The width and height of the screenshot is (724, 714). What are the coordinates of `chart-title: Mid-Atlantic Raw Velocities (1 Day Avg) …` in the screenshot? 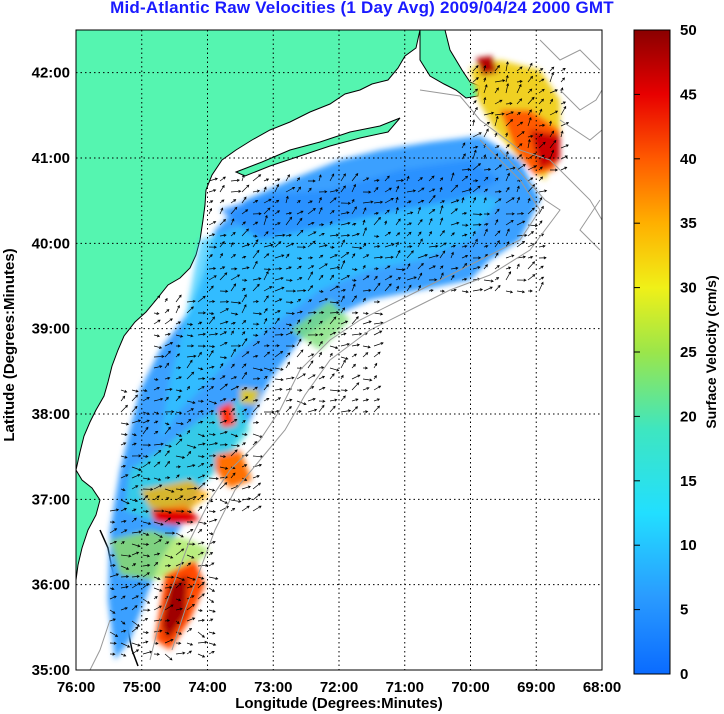 It's located at (362, 8).